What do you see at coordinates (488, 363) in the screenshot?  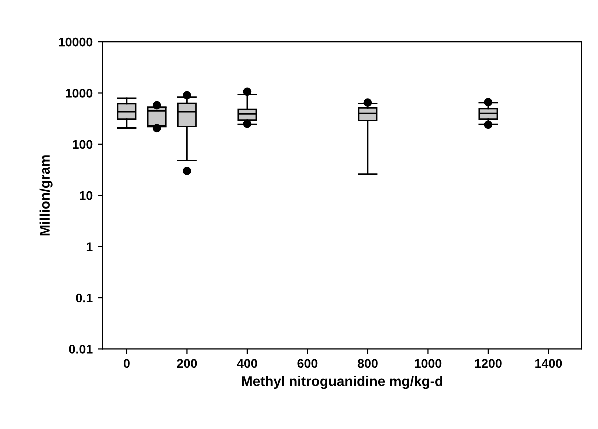 I see `x-tick-label: 1200` at bounding box center [488, 363].